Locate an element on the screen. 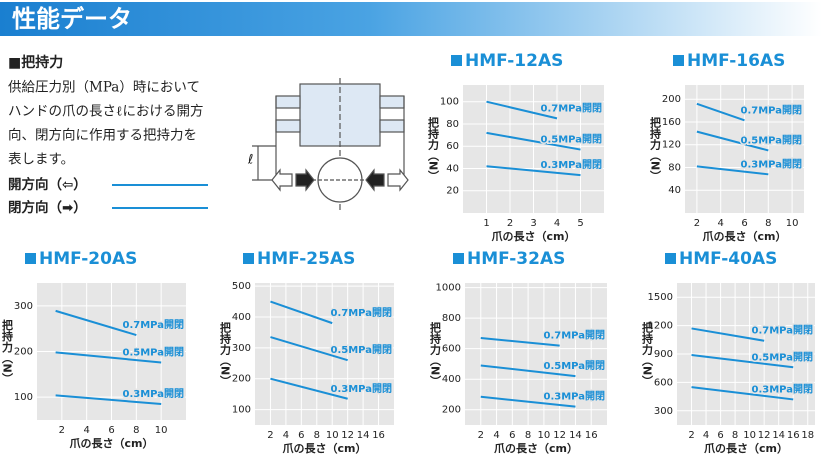 Image resolution: width=822 pixels, height=462 pixels. y-tick-label: 800 is located at coordinates (451, 318).